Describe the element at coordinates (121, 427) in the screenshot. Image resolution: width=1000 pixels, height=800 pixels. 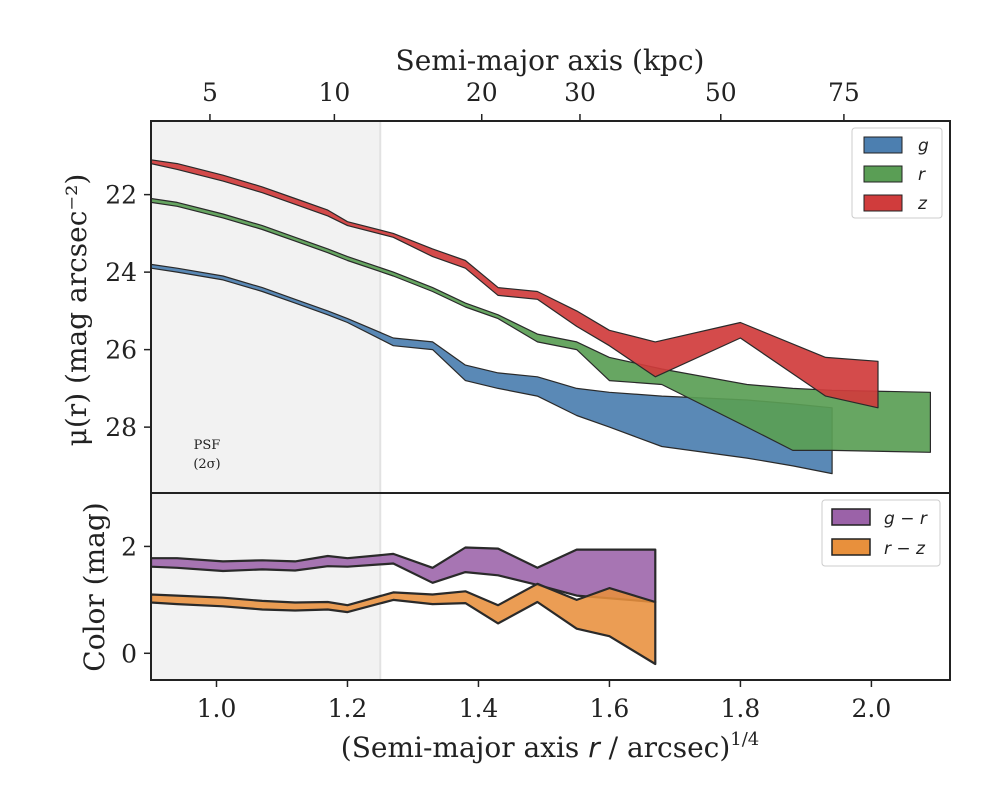
I see `y-tick-label: 28` at that location.